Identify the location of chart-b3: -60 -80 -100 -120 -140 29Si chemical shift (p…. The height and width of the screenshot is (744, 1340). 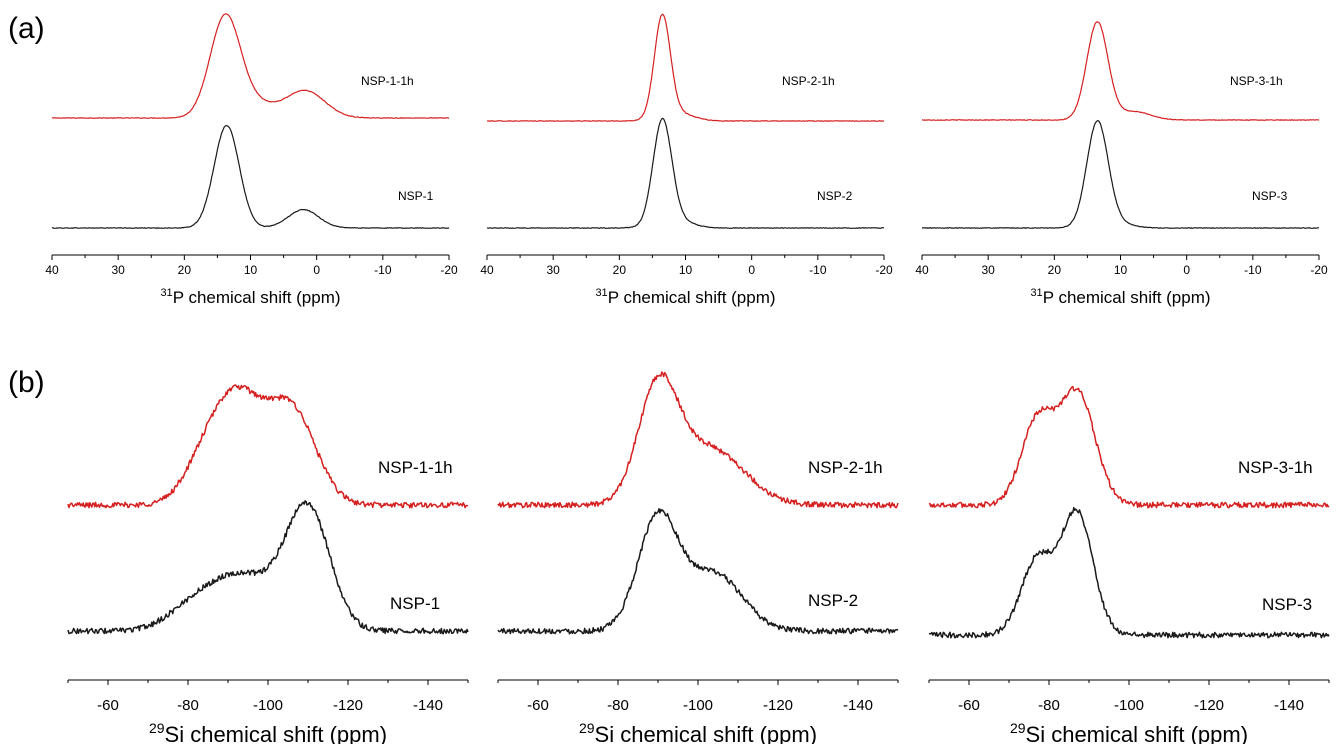
(1129, 564).